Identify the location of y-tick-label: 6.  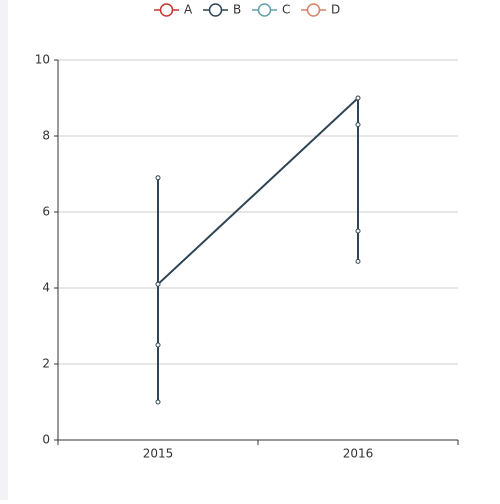
(46, 212).